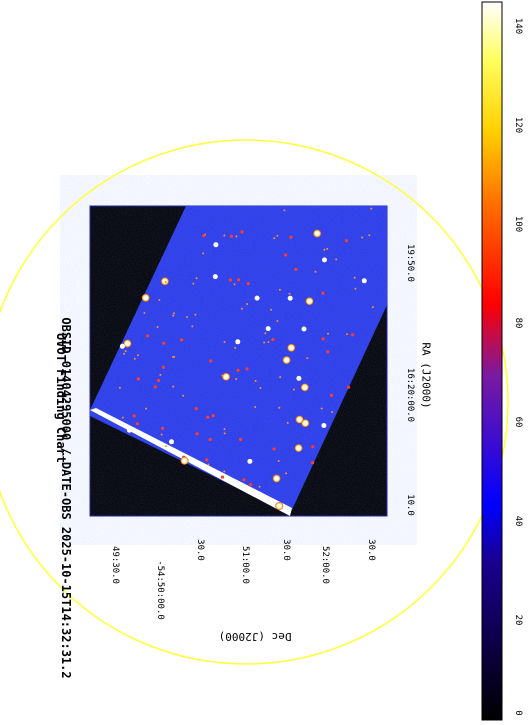  Describe the element at coordinates (518, 422) in the screenshot. I see `colorbar-tick: 60` at that location.